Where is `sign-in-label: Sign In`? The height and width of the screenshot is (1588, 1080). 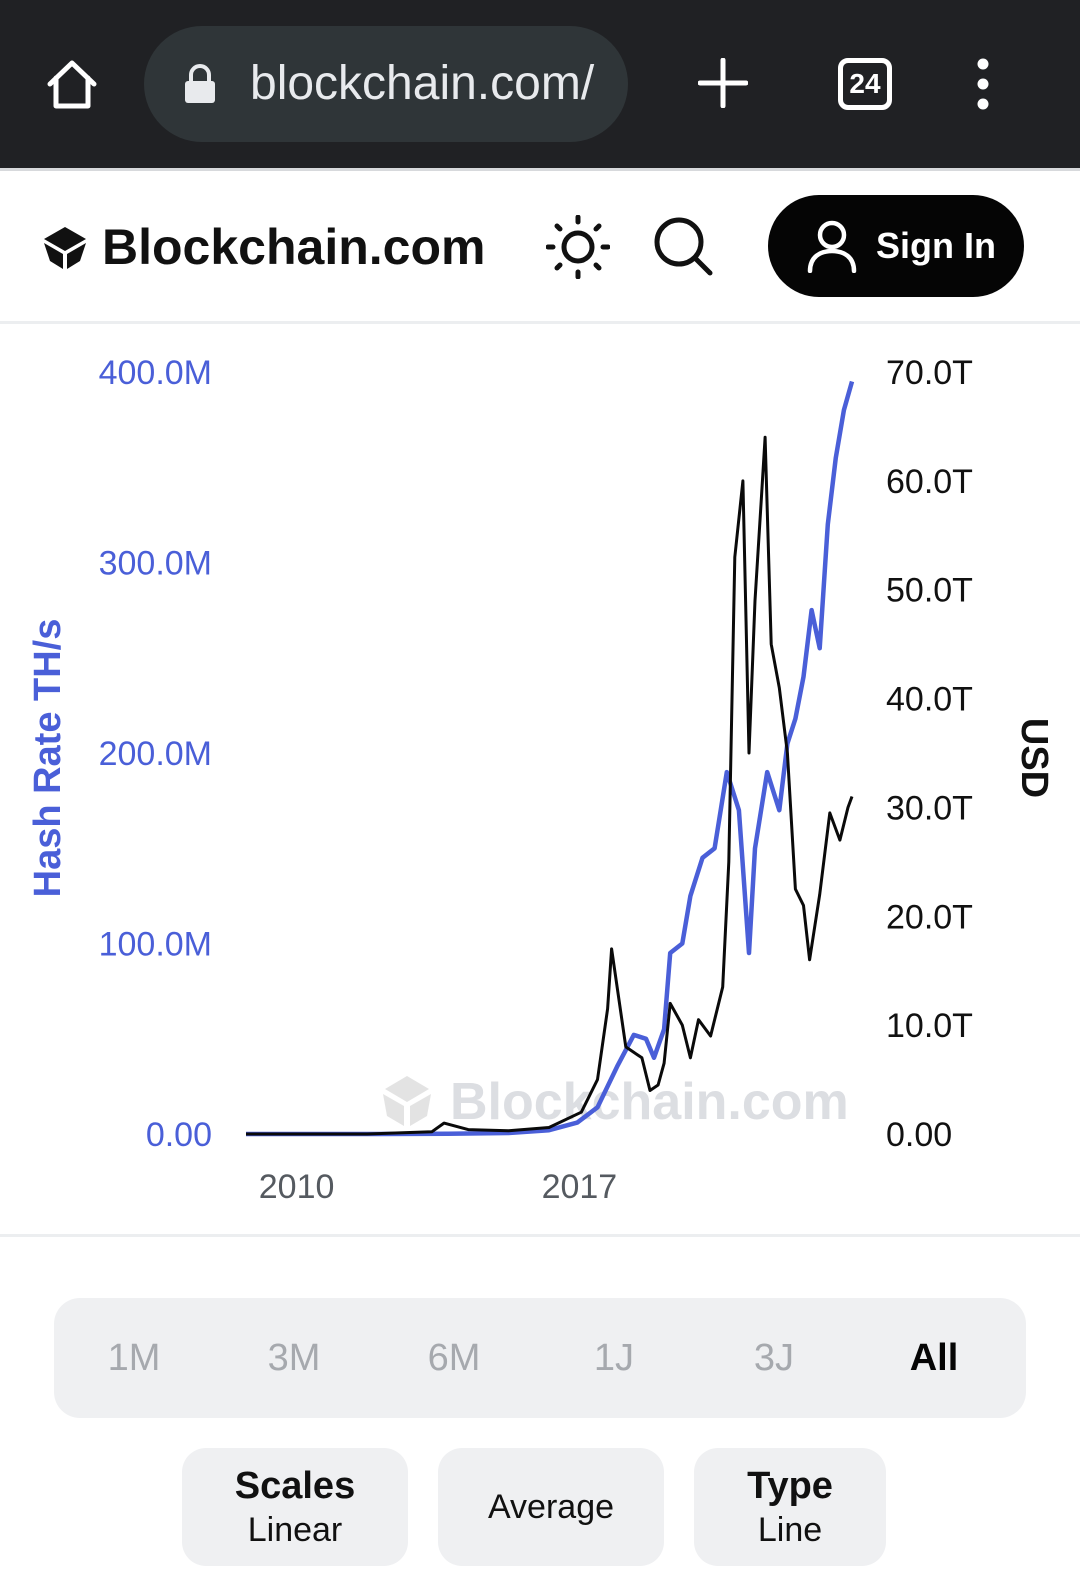
sign-in-label: Sign In is located at coordinates (936, 245).